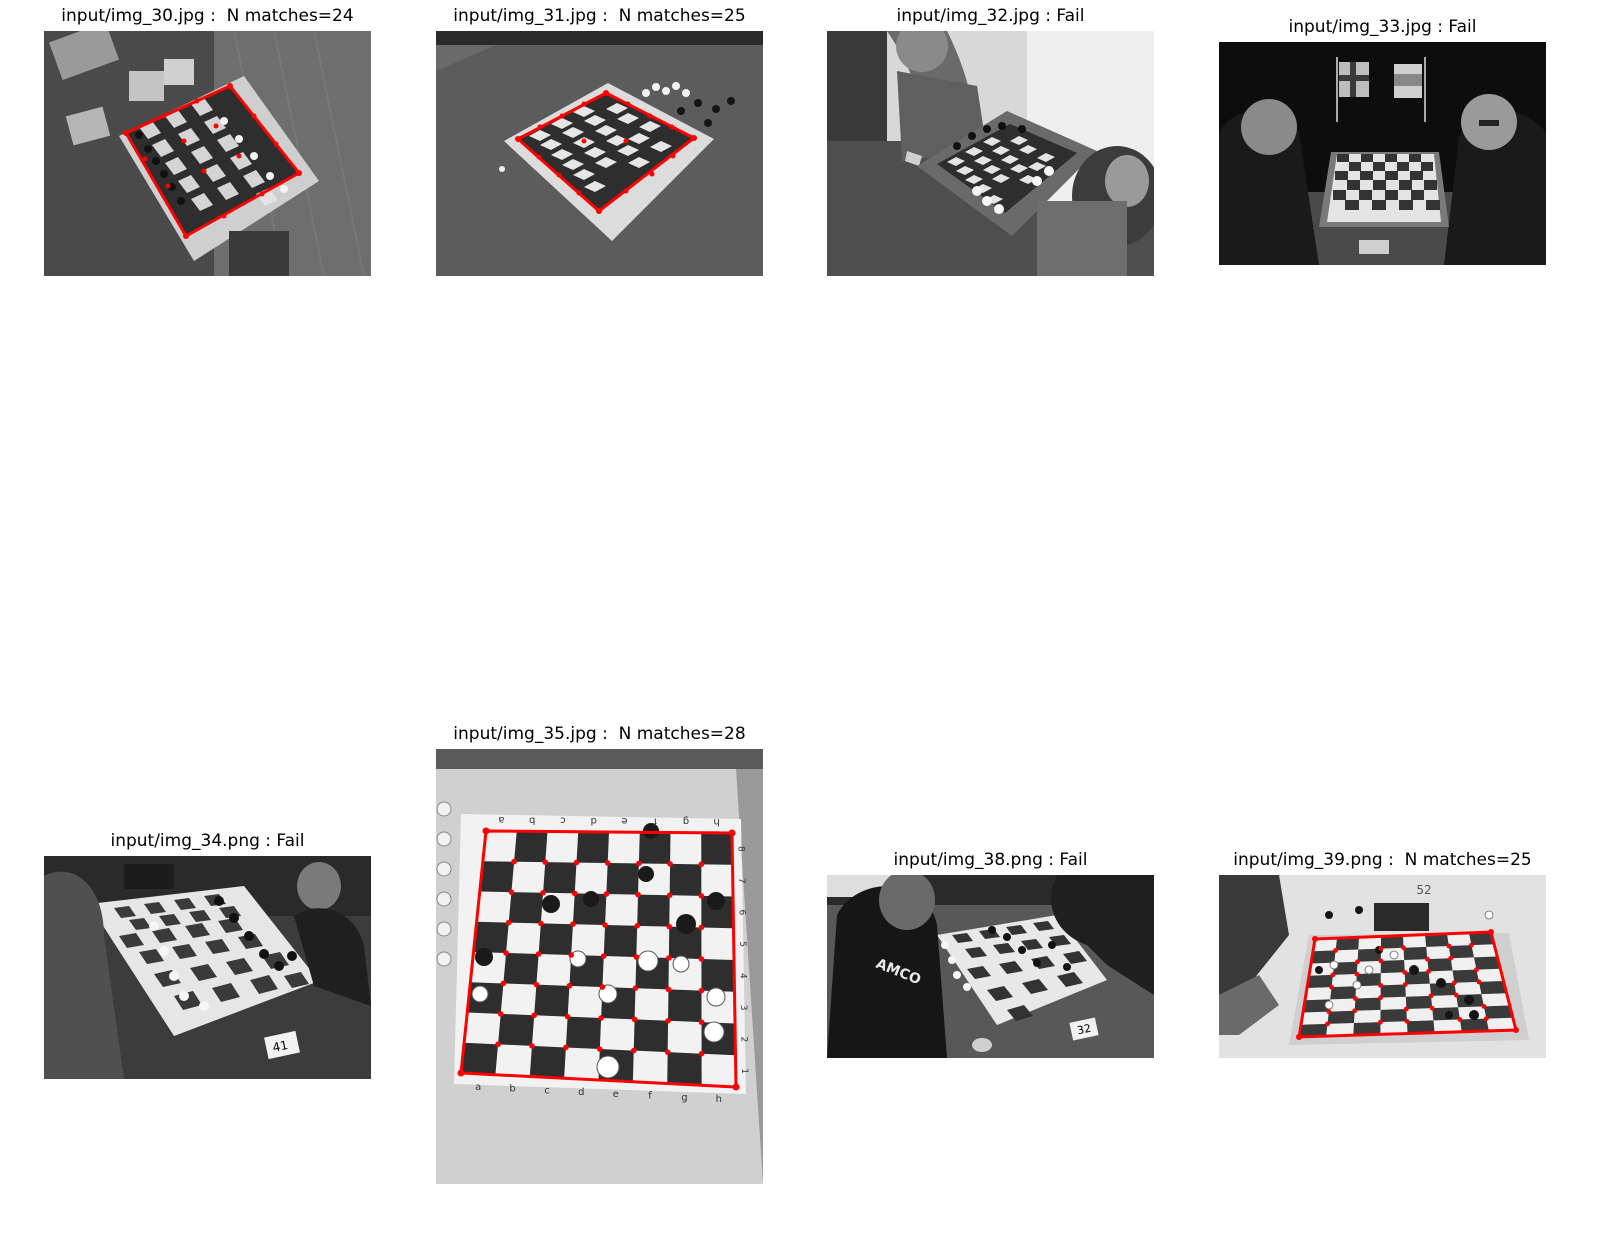  What do you see at coordinates (599, 153) in the screenshot?
I see `photo-img31` at bounding box center [599, 153].